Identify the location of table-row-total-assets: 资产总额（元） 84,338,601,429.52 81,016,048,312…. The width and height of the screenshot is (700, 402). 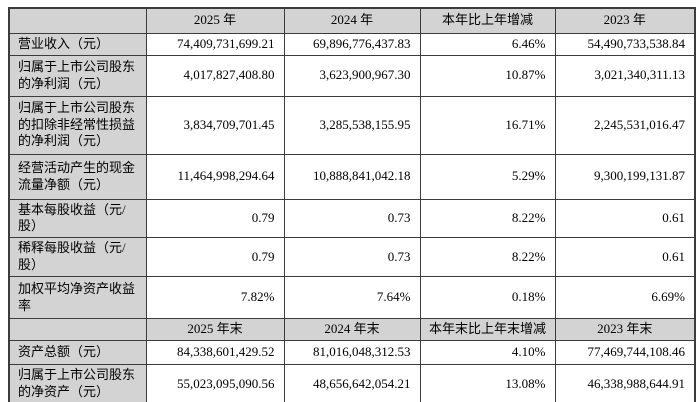
(352, 353).